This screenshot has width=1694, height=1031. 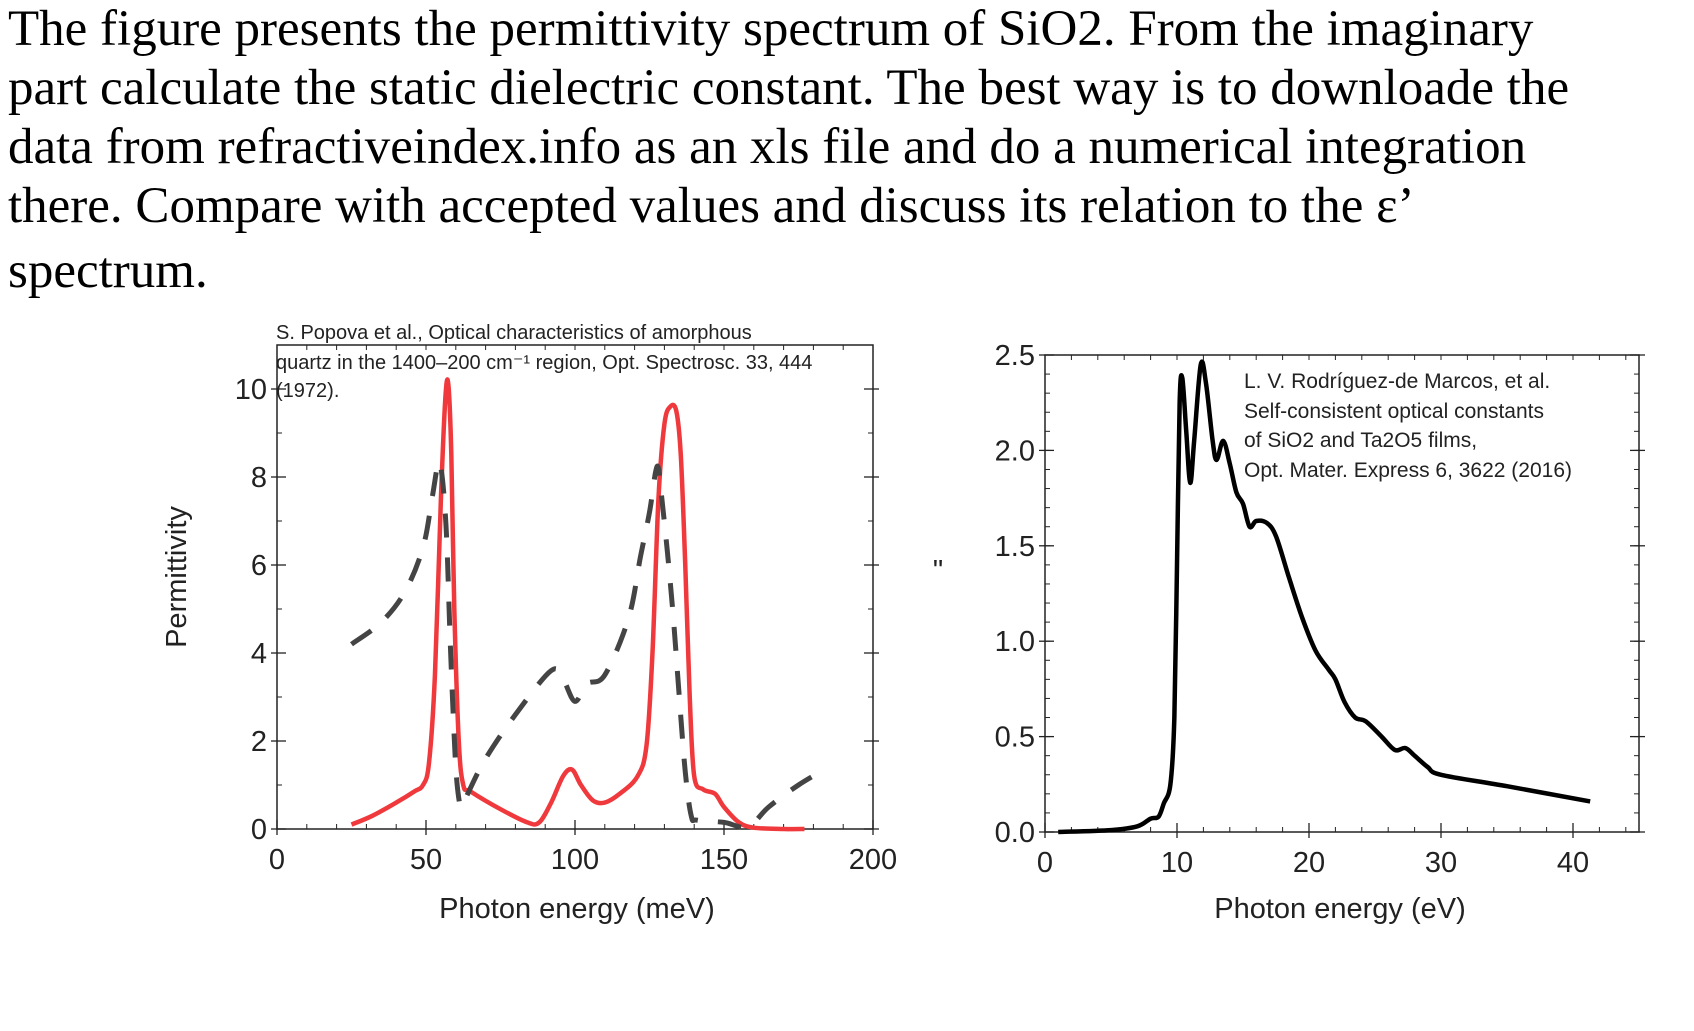 What do you see at coordinates (1015, 642) in the screenshot?
I see `y-tick-label: 1.0` at bounding box center [1015, 642].